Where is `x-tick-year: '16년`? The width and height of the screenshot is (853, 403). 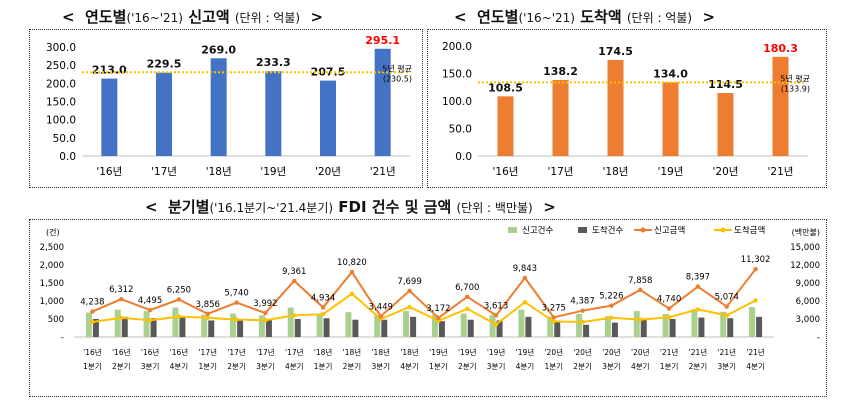
x-tick-year: '16년 is located at coordinates (179, 352).